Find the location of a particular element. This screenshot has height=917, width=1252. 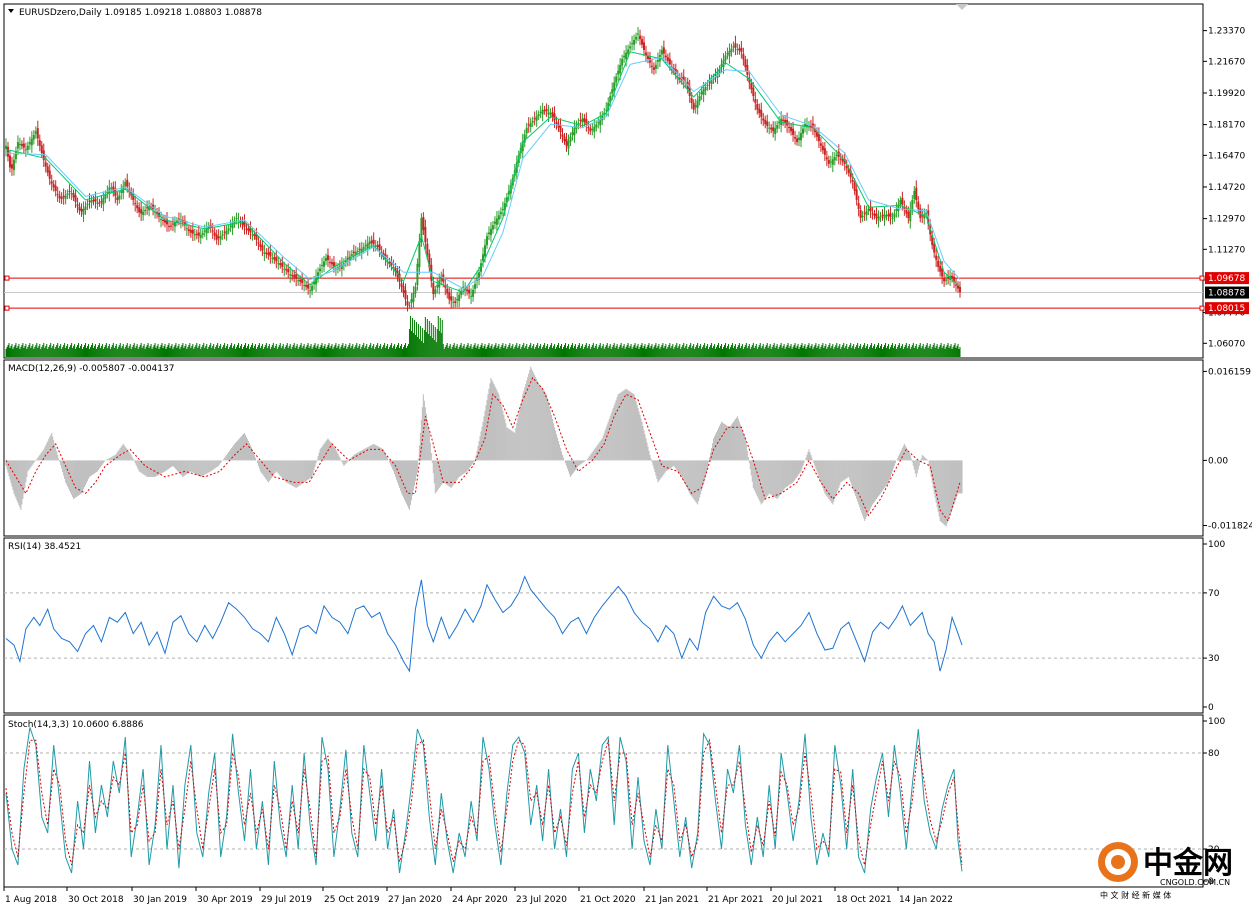

time-axis-label: 21 Oct 2020 is located at coordinates (608, 900).